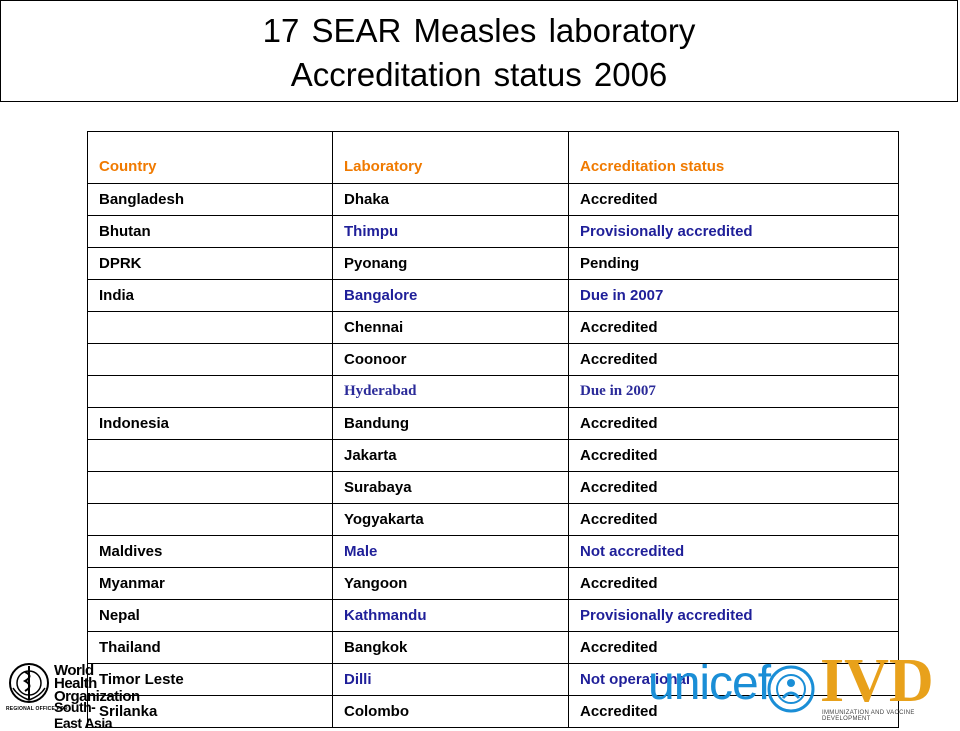 The height and width of the screenshot is (731, 960). Describe the element at coordinates (210, 615) in the screenshot. I see `country-cell: Nepal` at that location.